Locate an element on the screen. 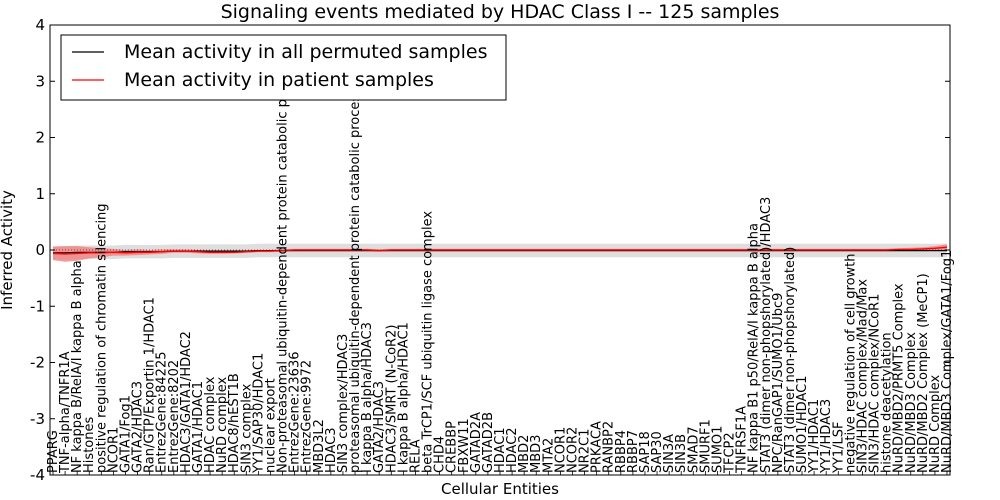 The image size is (1000, 500). entity-label: Ran/GTP/Exportin 1/HDAC1 is located at coordinates (150, 385).